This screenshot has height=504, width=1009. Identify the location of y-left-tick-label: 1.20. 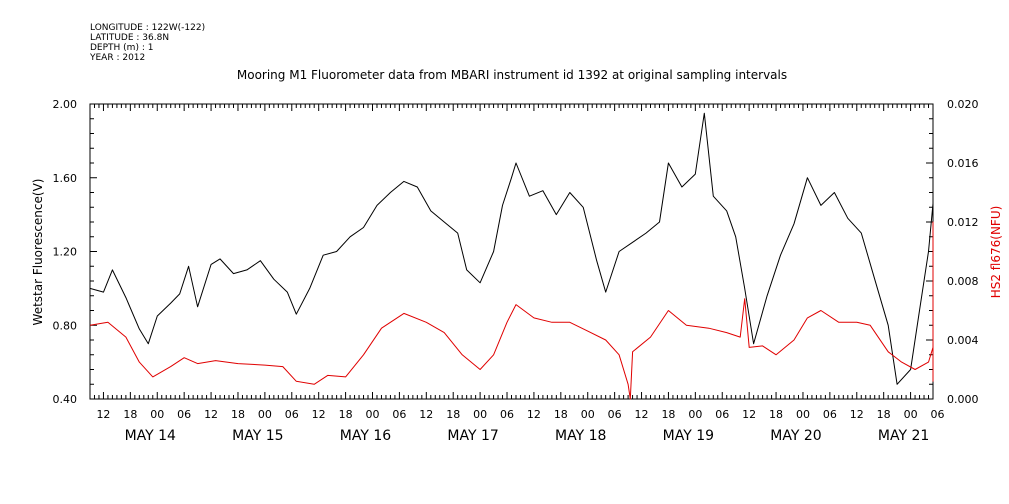
(65, 252).